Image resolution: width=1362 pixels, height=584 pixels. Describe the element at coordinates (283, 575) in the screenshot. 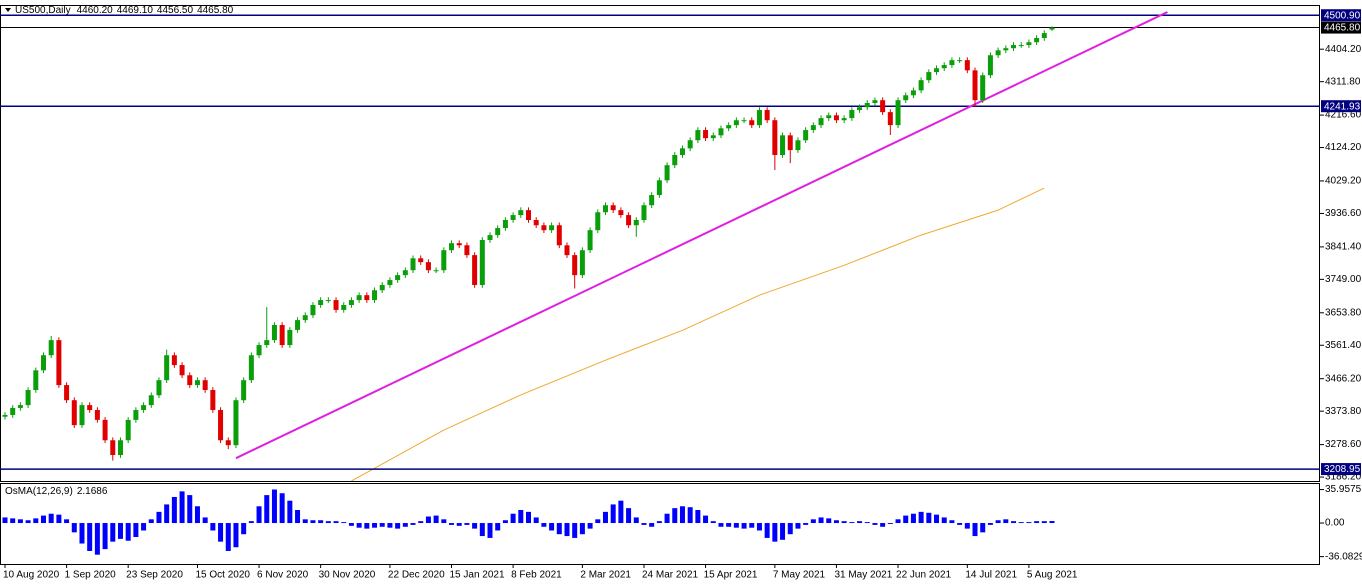

I see `x-tick-label: 6 Nov 2020` at that location.